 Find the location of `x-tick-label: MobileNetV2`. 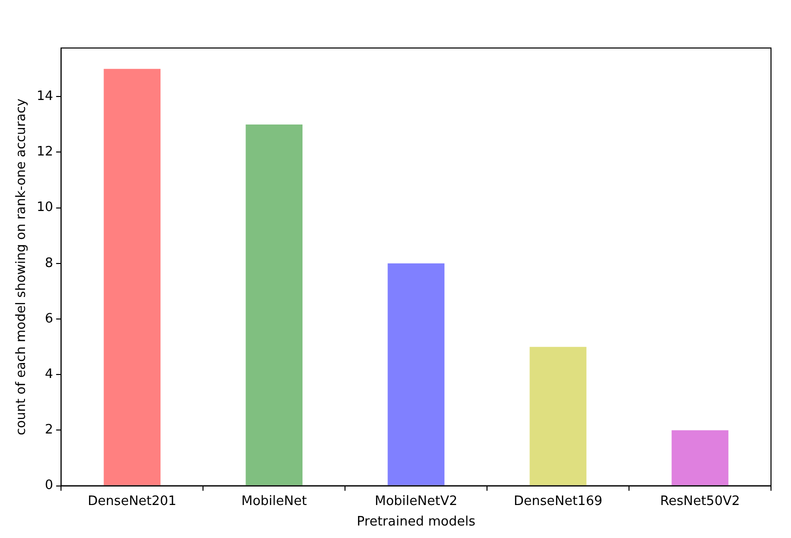

x-tick-label: MobileNetV2 is located at coordinates (416, 501).